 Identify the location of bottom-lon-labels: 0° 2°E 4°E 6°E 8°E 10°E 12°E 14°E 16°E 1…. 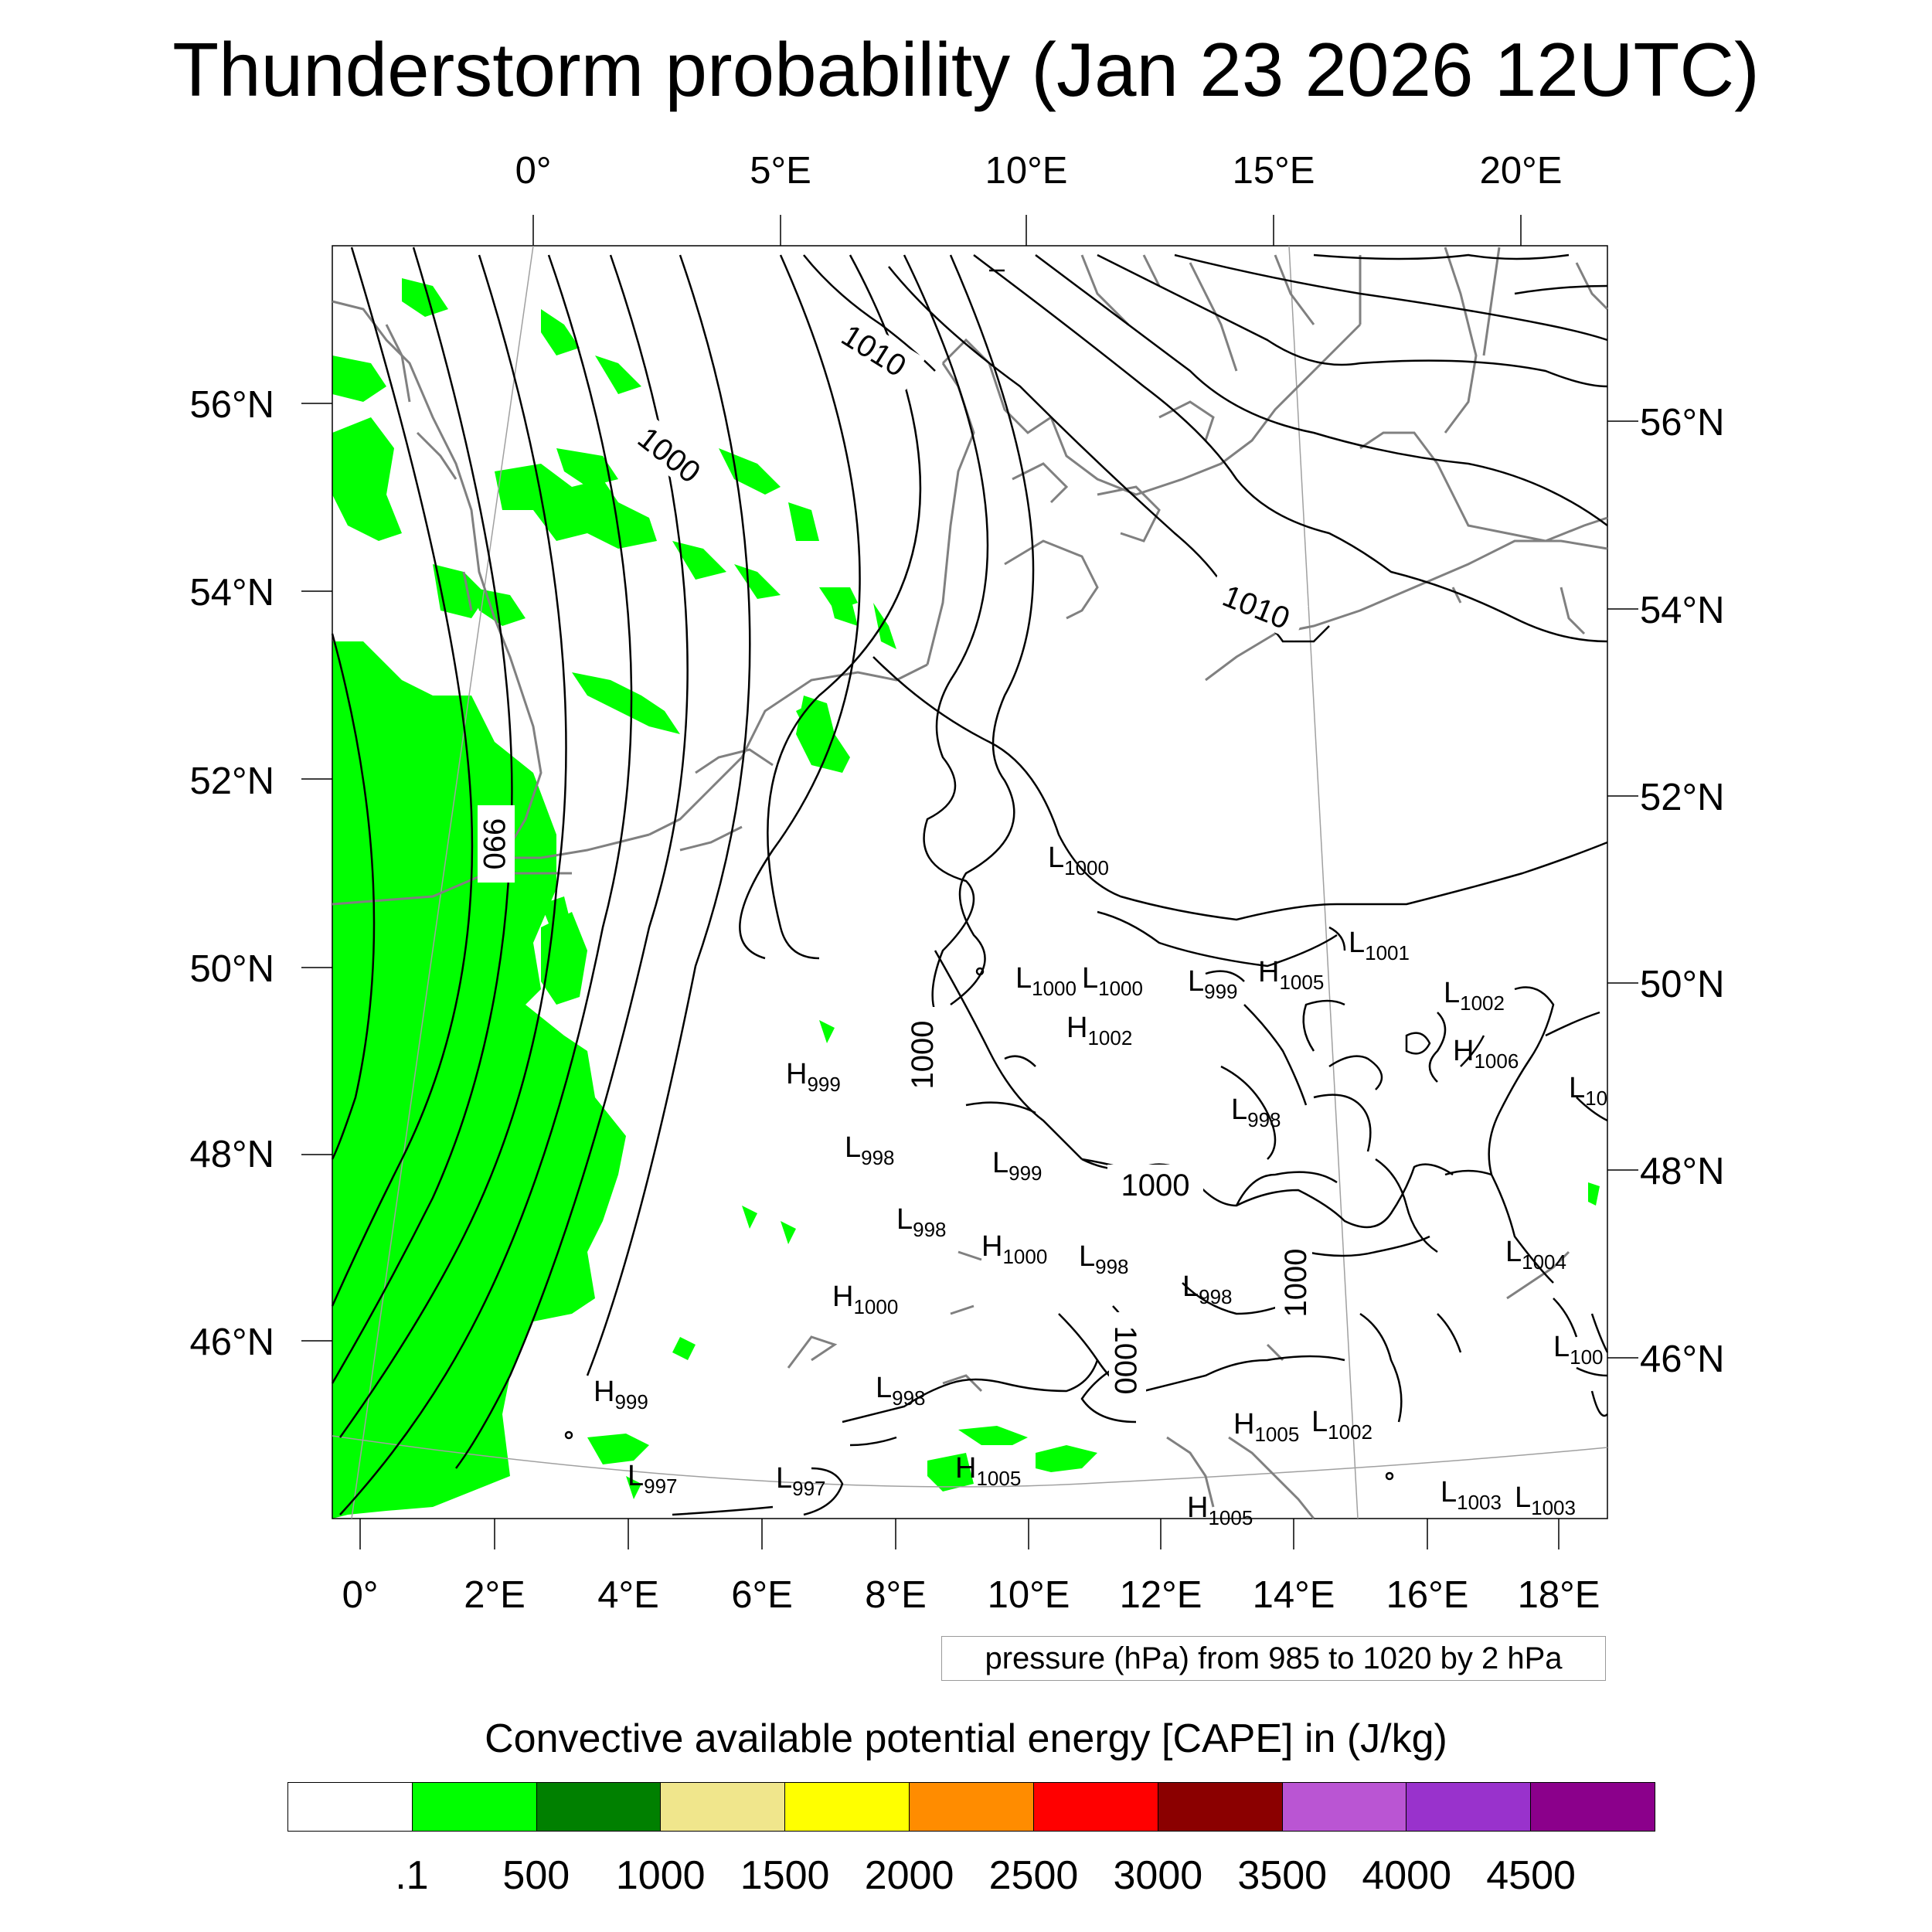
(971, 1595).